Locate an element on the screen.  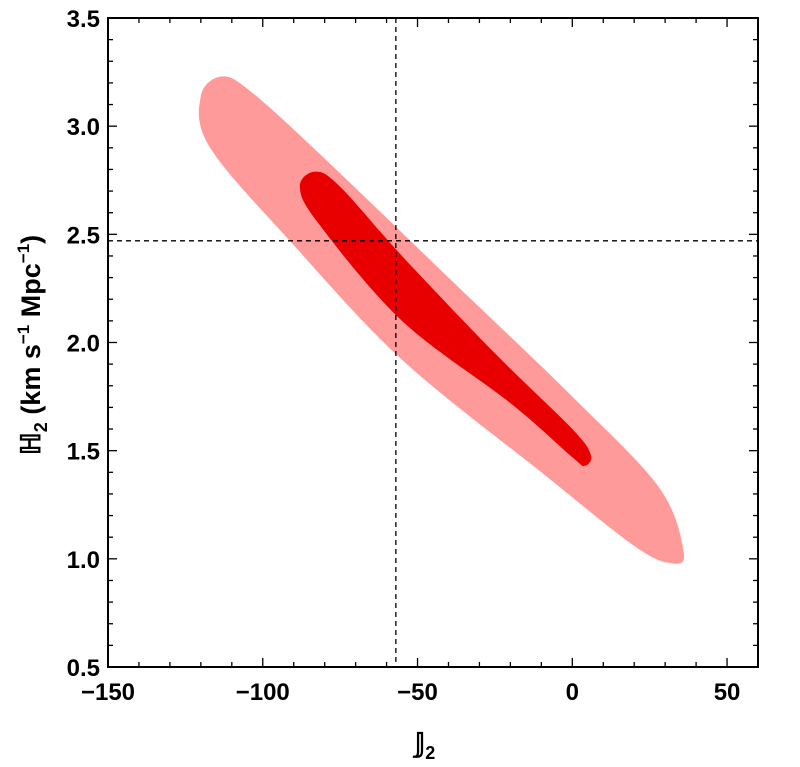
y-tick-label: 3.5 is located at coordinates (83, 19).